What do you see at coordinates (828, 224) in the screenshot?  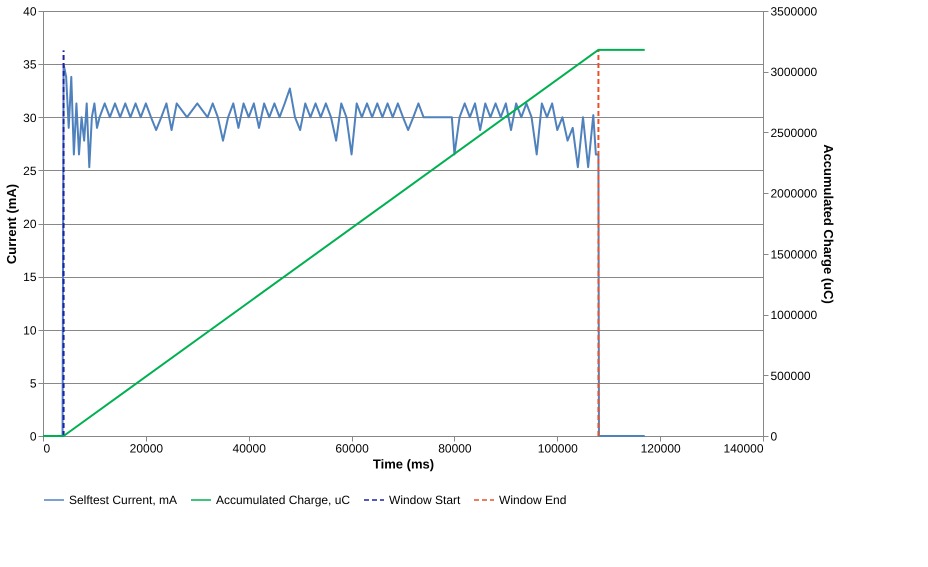 I see `y2-axis-title: Accumulated Charge (uC)` at bounding box center [828, 224].